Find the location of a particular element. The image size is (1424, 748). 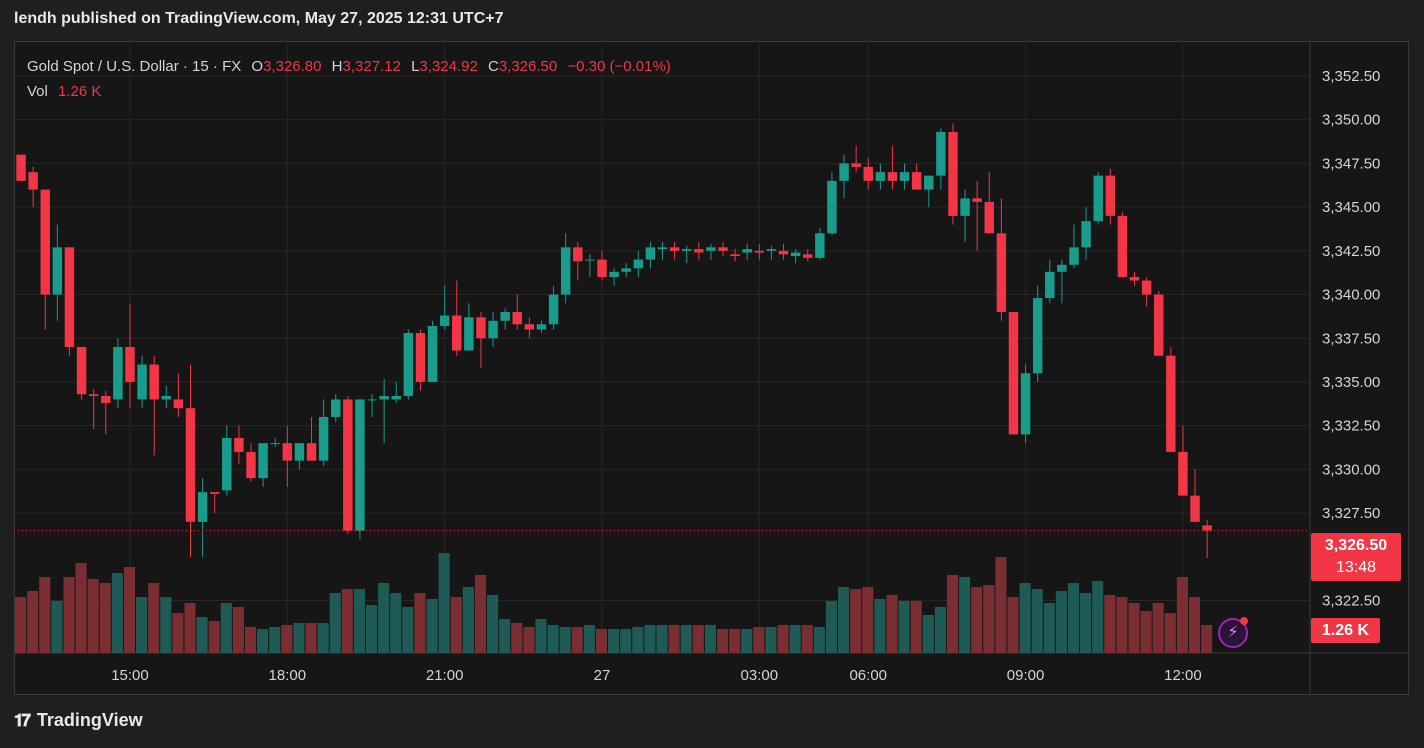

lightning-icon: ⚡ is located at coordinates (1233, 633).